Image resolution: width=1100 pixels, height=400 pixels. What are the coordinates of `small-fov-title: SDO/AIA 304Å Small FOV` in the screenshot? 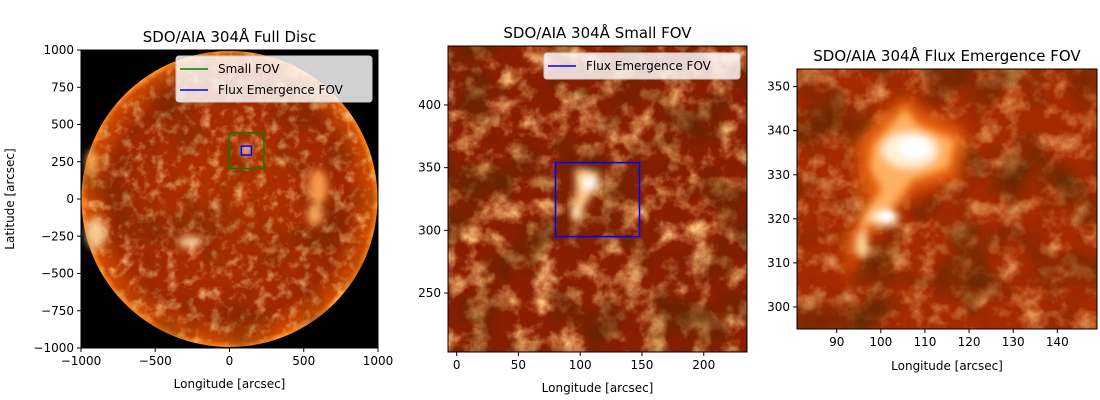 It's located at (597, 32).